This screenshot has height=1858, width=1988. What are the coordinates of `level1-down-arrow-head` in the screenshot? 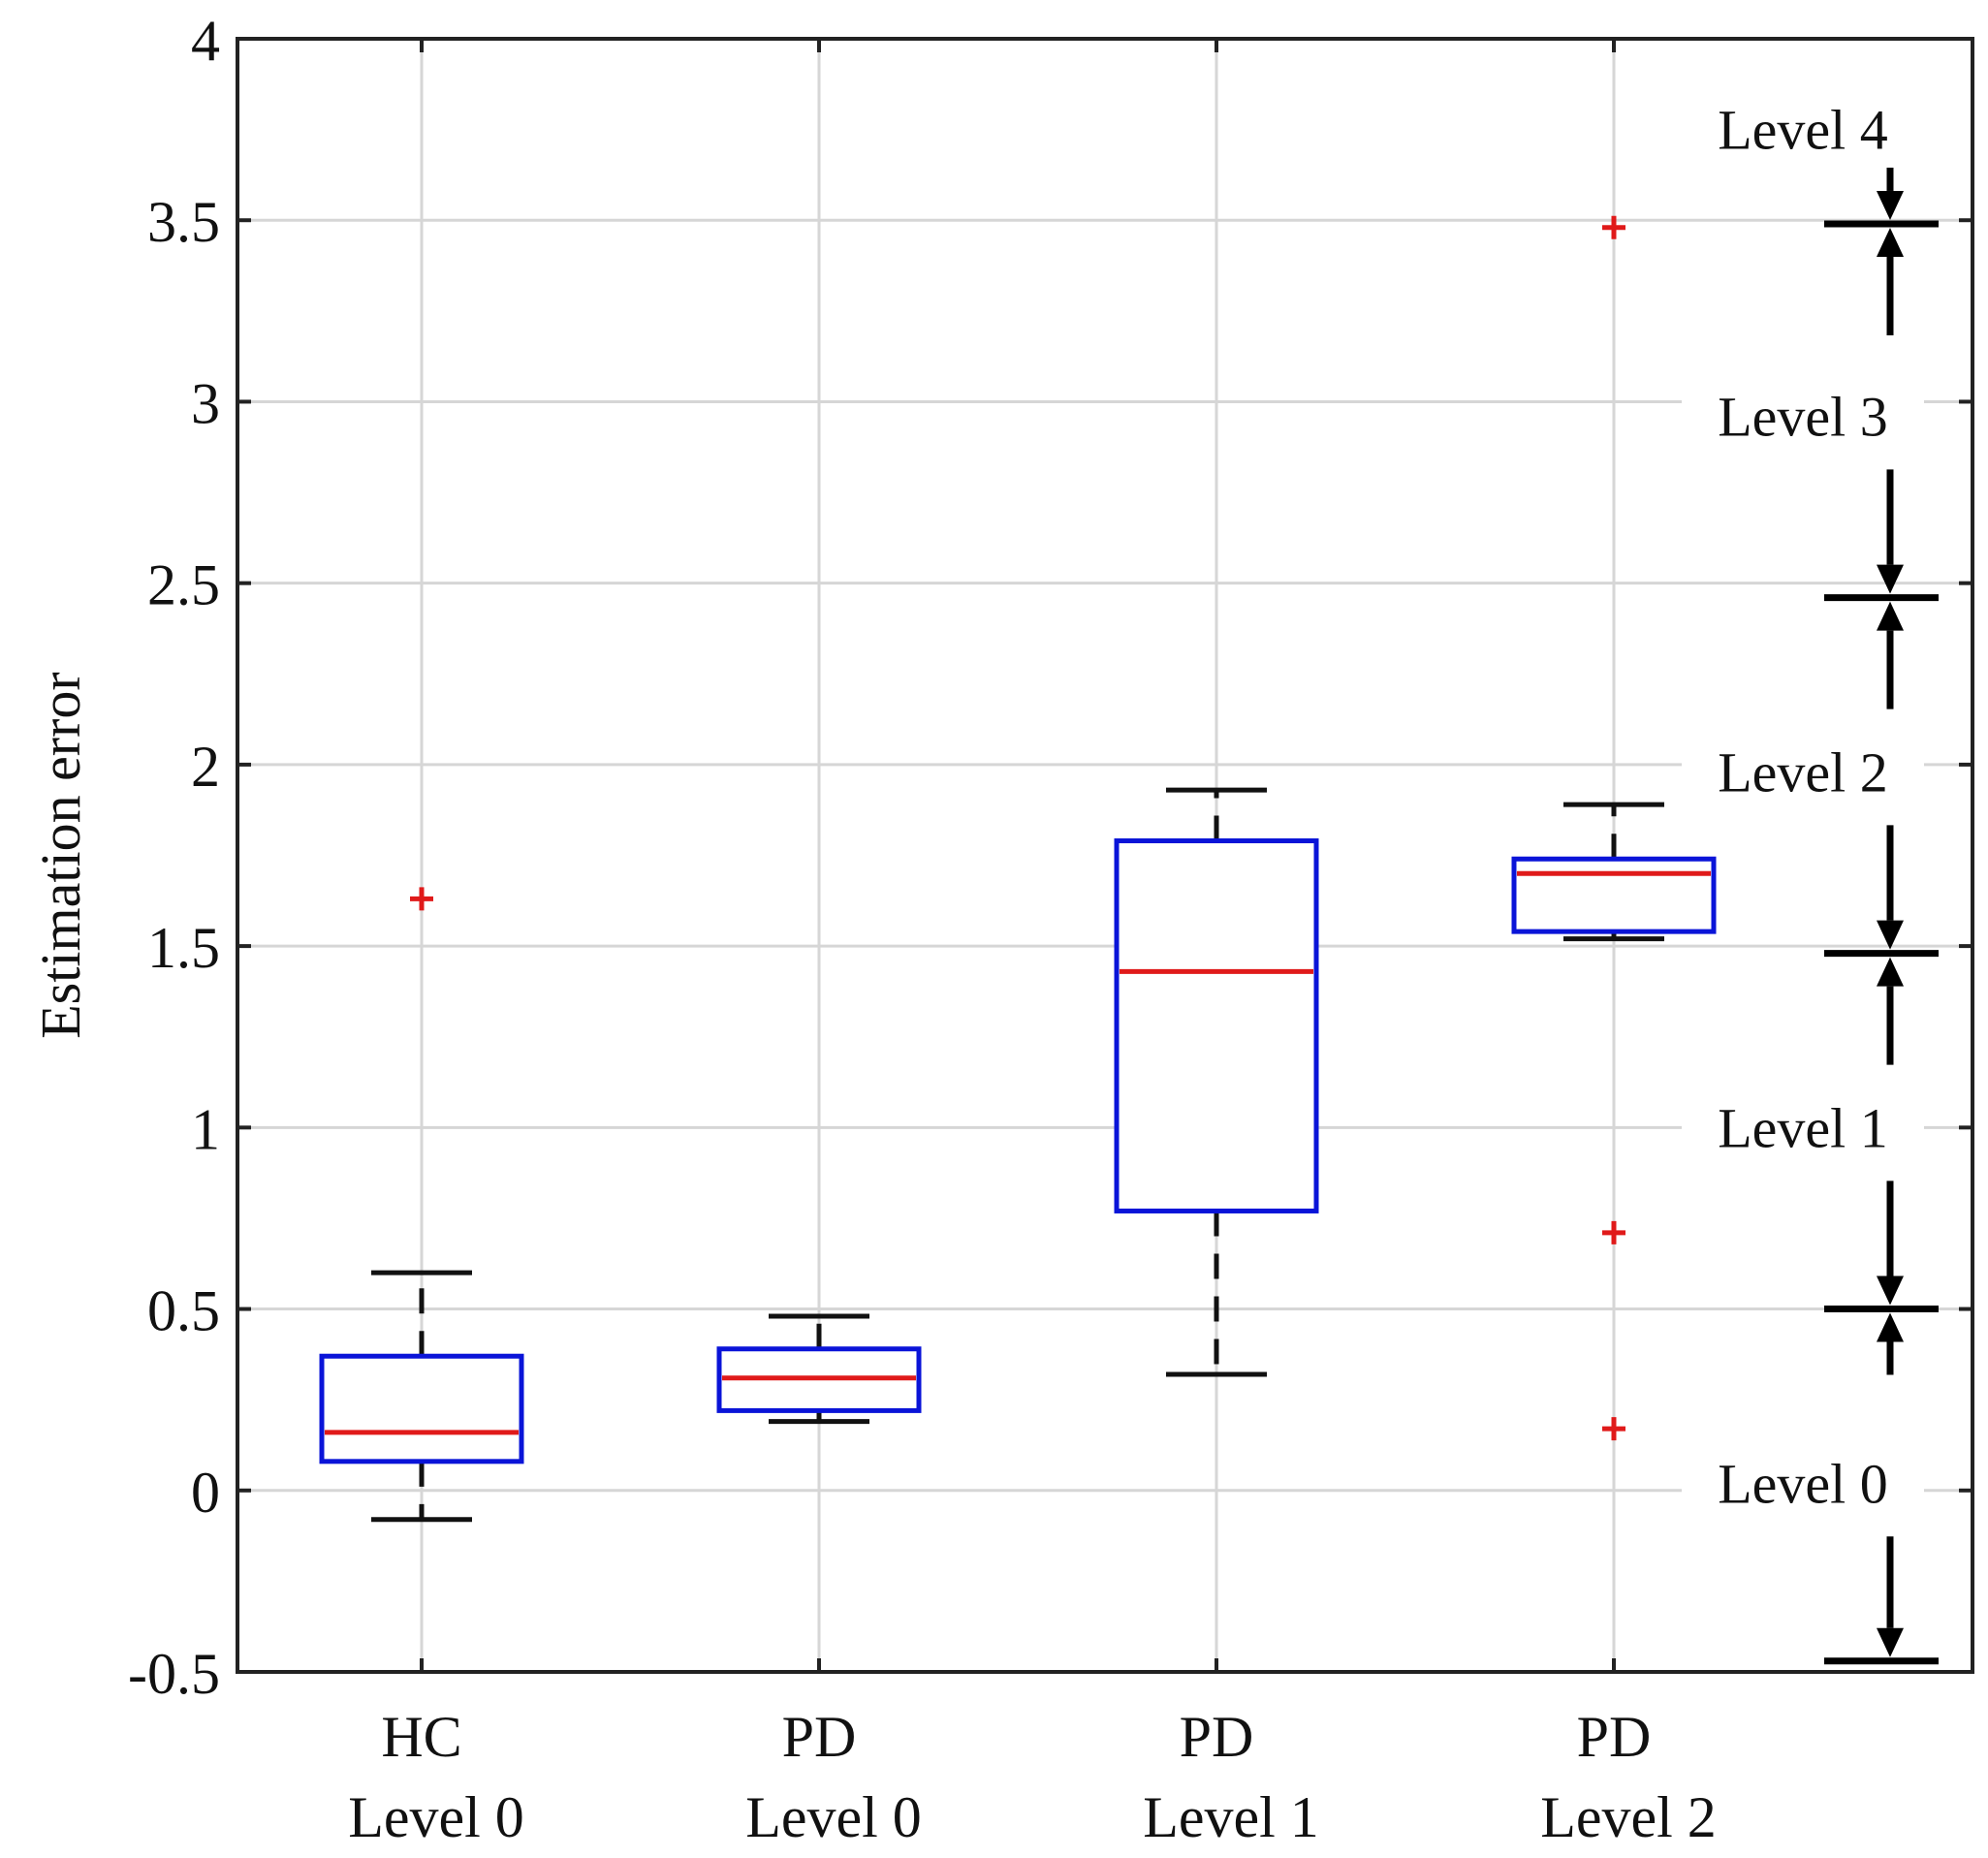 It's located at (1890, 1291).